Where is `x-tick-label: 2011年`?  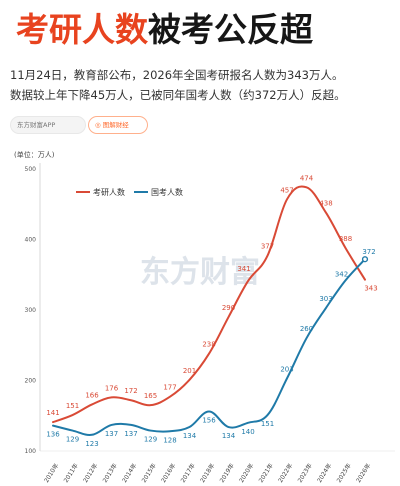
x-tick-label: 2011年 is located at coordinates (71, 473).